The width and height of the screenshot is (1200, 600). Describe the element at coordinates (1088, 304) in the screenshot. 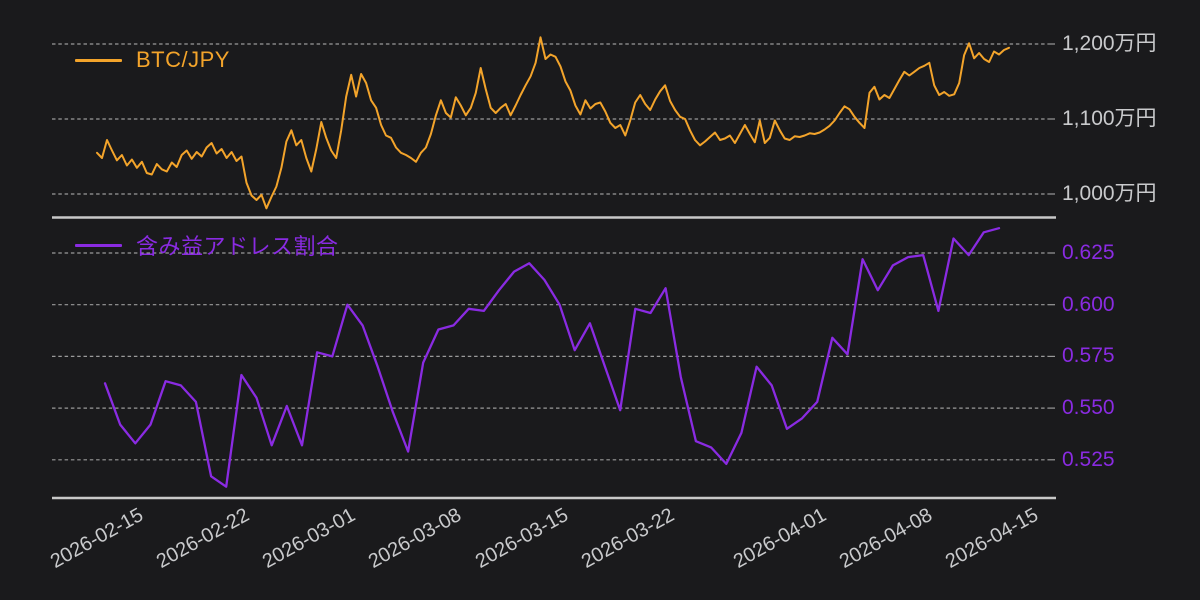

I see `y-tick-label: 0.600` at that location.